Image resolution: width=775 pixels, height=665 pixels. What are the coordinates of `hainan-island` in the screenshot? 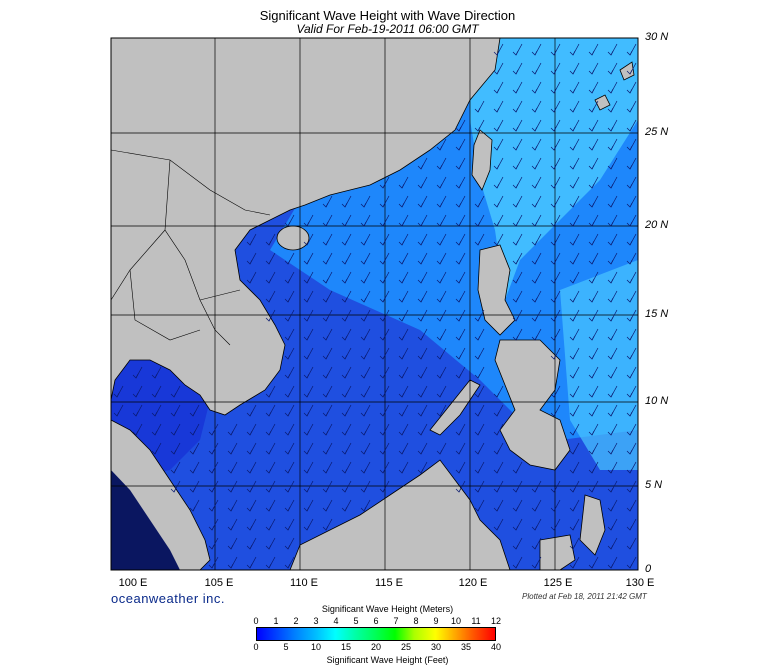 It's located at (293, 238).